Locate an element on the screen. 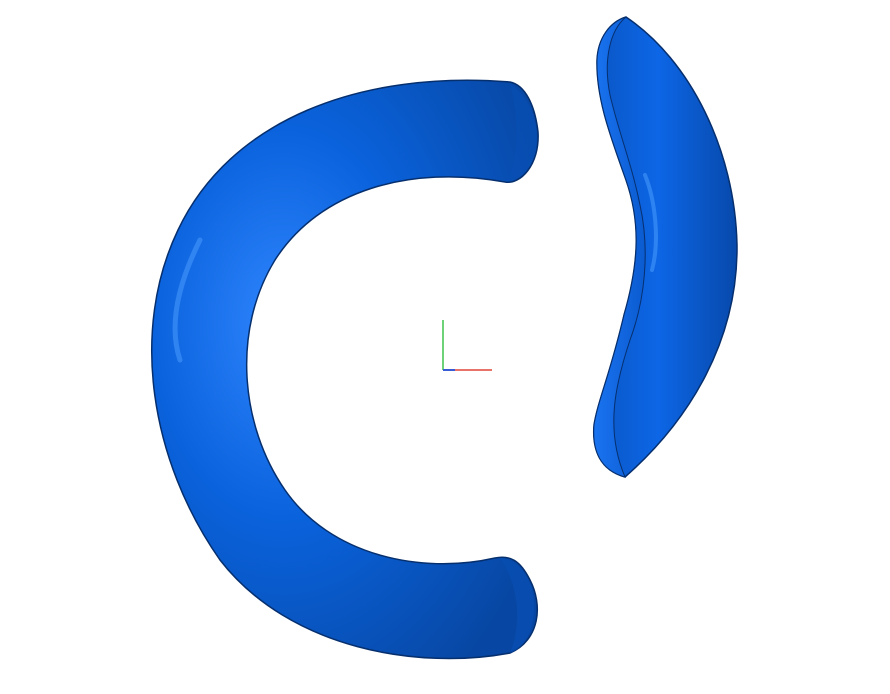  axis-triad is located at coordinates (467, 345).